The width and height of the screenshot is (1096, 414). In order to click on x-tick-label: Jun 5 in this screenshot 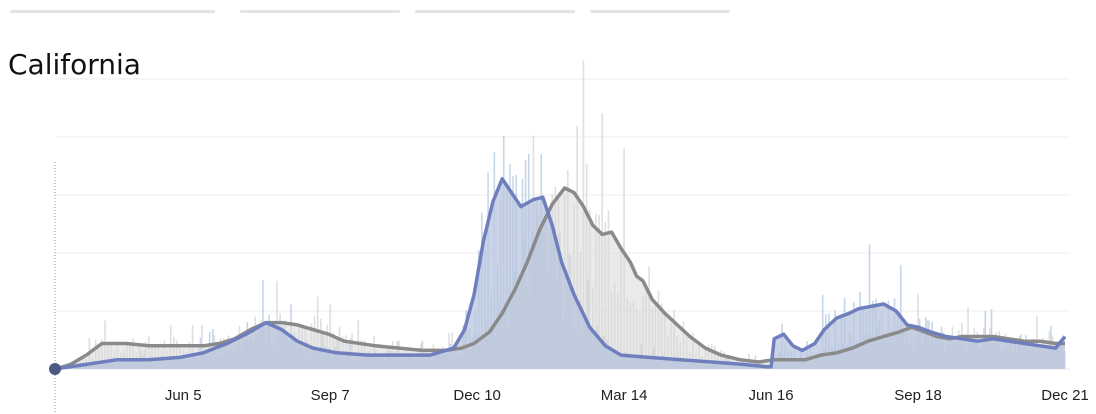, I will do `click(183, 395)`.